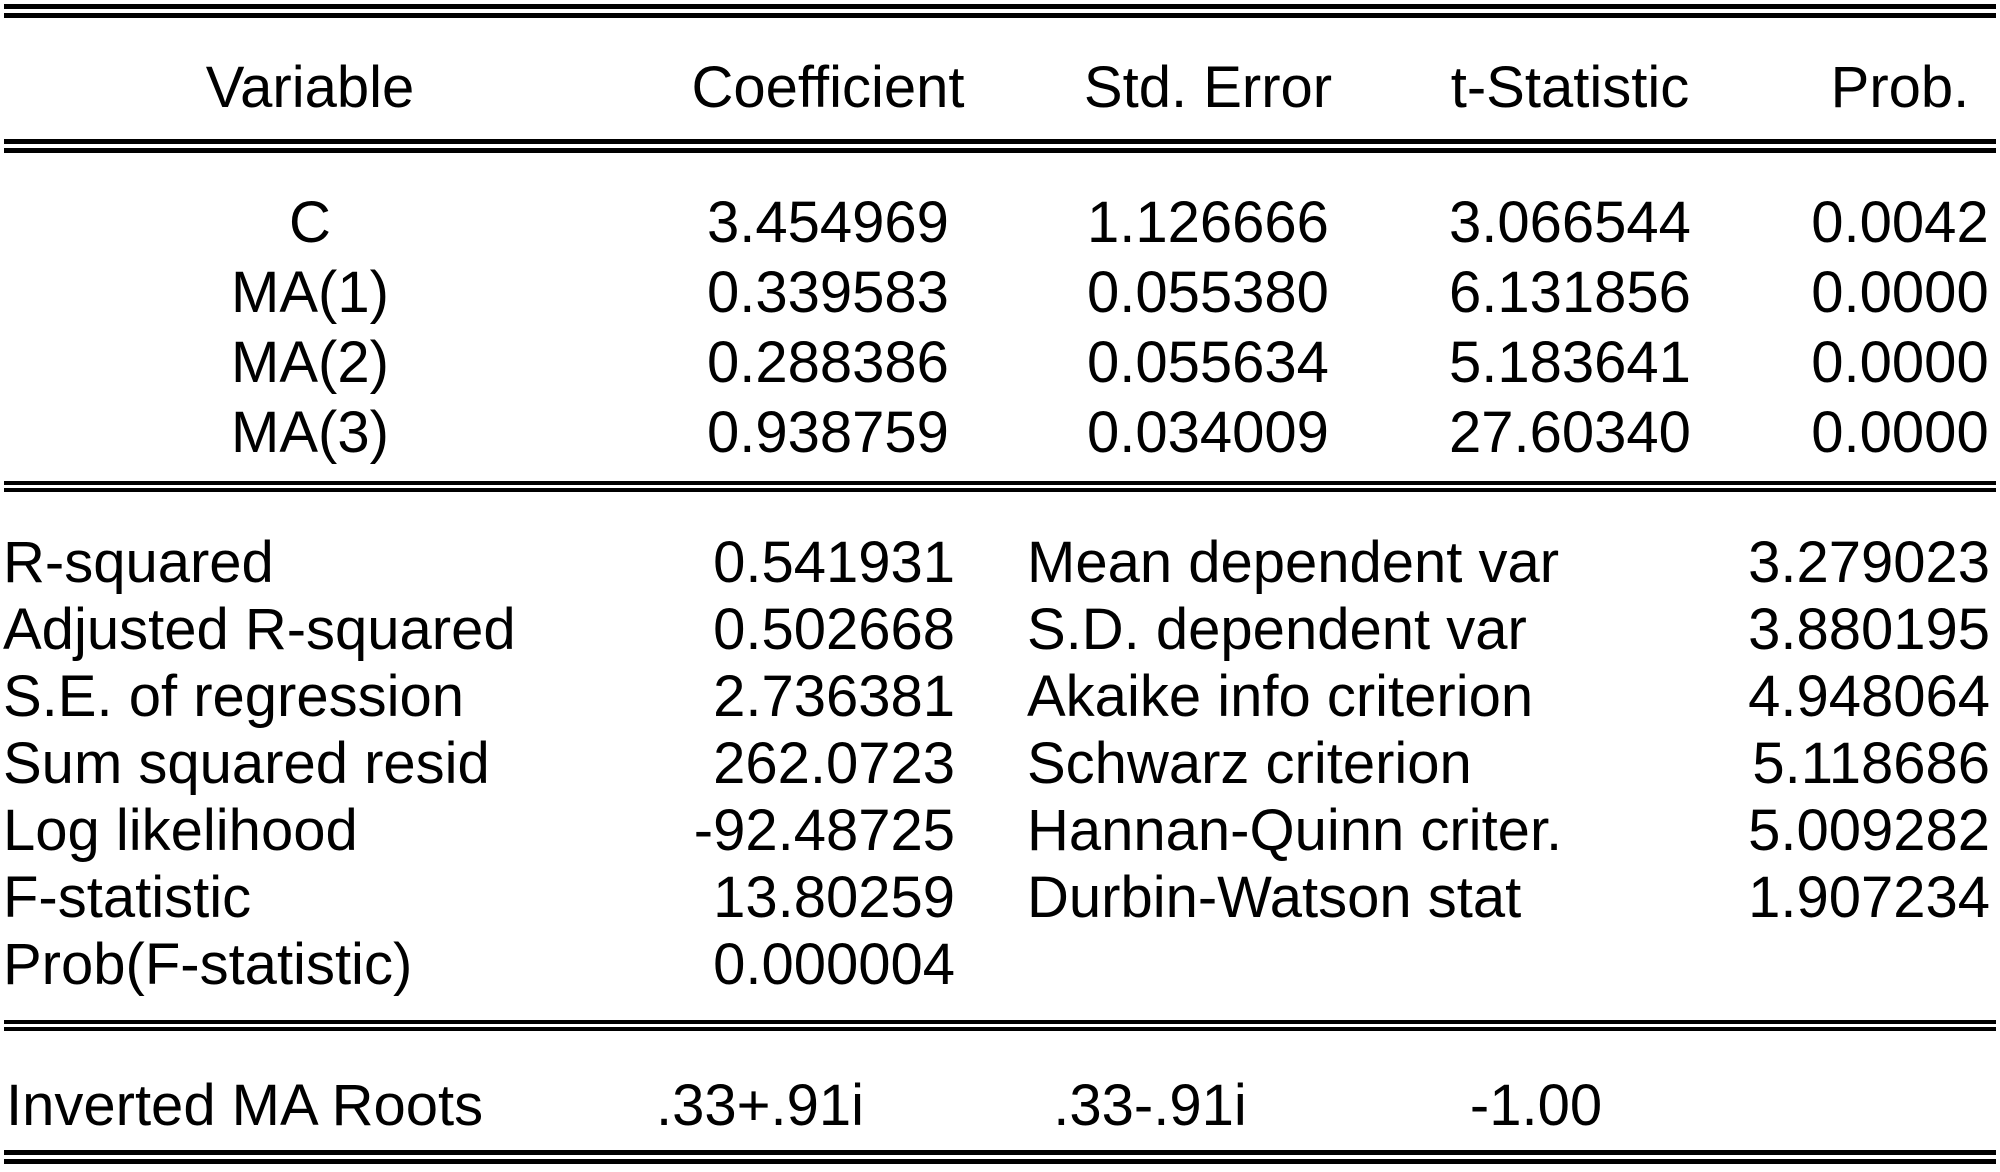 This screenshot has width=2000, height=1172. I want to click on summary-label: Durbin-Watson stat, so click(1274, 897).